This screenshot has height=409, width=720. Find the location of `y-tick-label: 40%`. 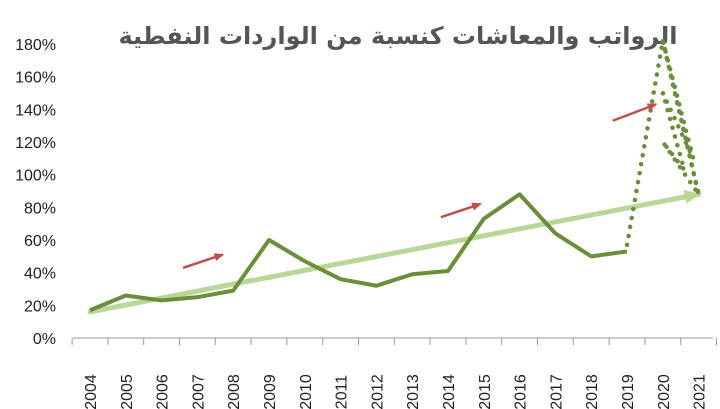

y-tick-label: 40% is located at coordinates (40, 274).